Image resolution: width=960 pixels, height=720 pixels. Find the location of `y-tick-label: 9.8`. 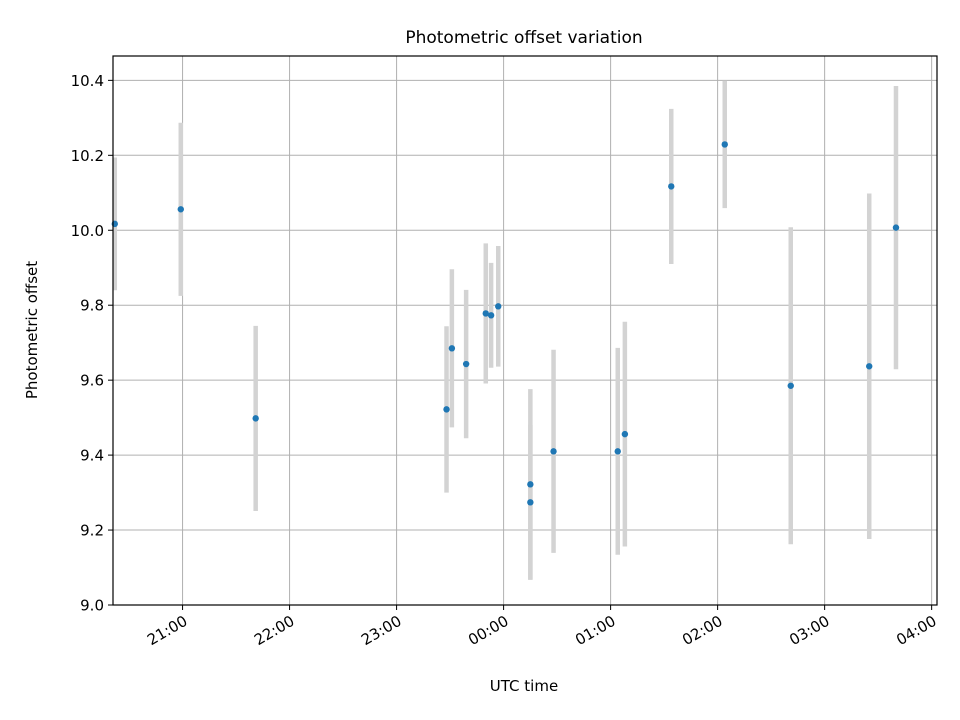

y-tick-label: 9.8 is located at coordinates (92, 306).